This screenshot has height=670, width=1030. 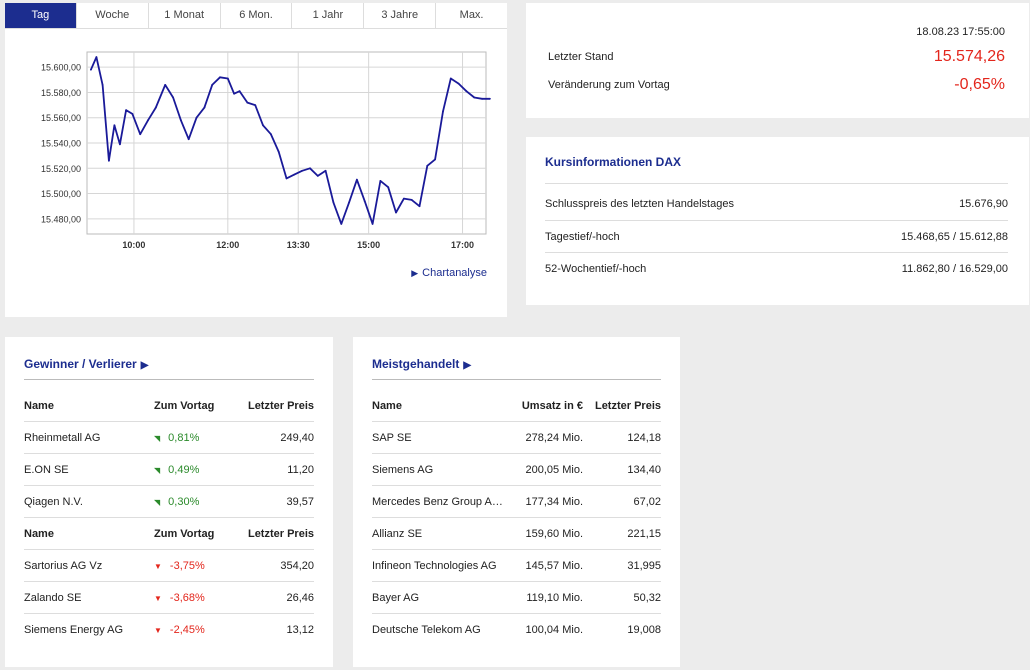 What do you see at coordinates (184, 501) in the screenshot?
I see `change-value: 0,30%` at bounding box center [184, 501].